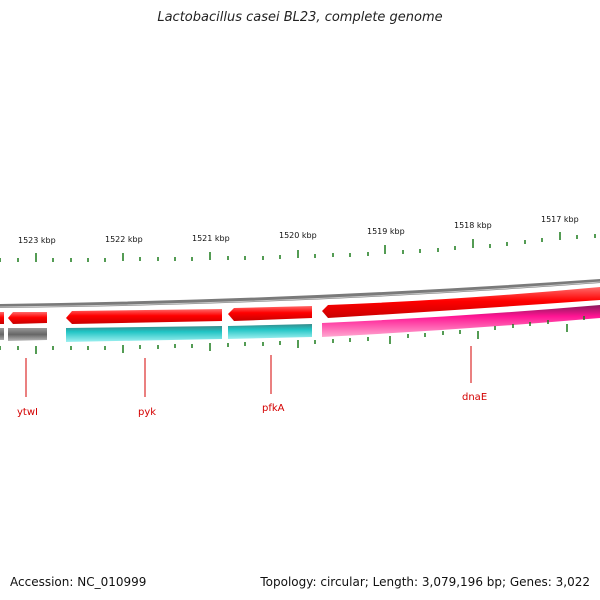 The height and width of the screenshot is (600, 600). What do you see at coordinates (461, 302) in the screenshot?
I see `cds-forward-dnaE` at bounding box center [461, 302].